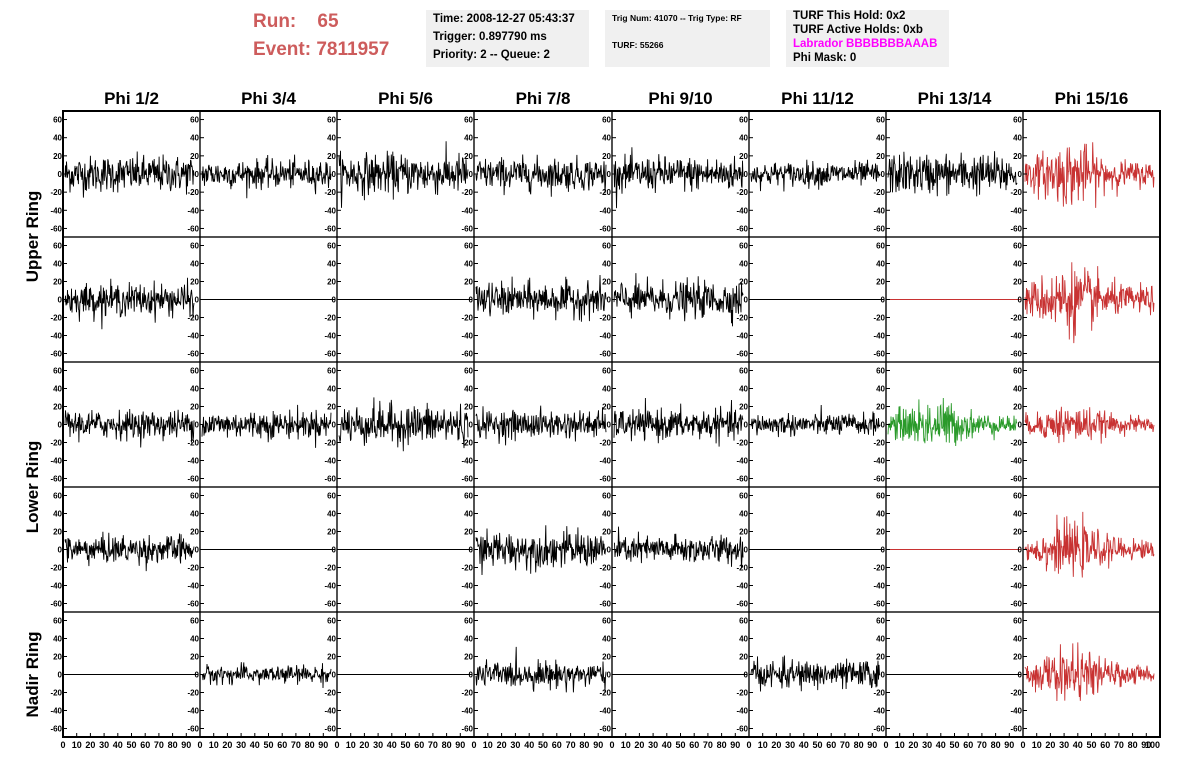 The height and width of the screenshot is (772, 1196). I want to click on x-tick-label: 10, so click(214, 745).